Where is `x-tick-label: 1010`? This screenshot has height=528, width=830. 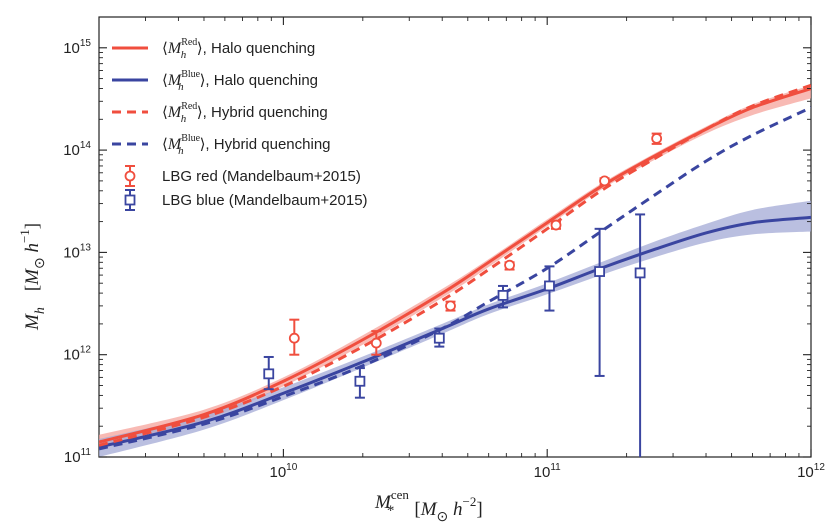 x-tick-label: 1010 is located at coordinates (283, 471).